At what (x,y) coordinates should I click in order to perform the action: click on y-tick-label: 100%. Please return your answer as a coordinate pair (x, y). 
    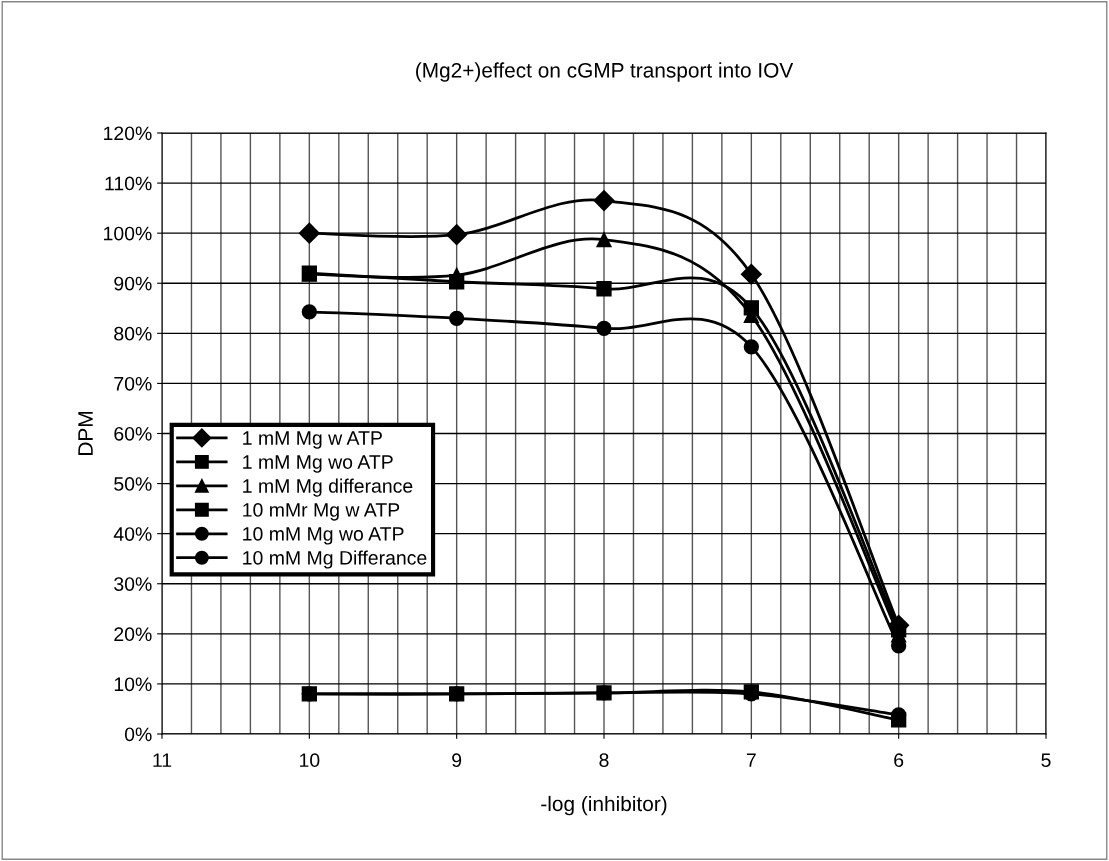
    Looking at the image, I should click on (128, 233).